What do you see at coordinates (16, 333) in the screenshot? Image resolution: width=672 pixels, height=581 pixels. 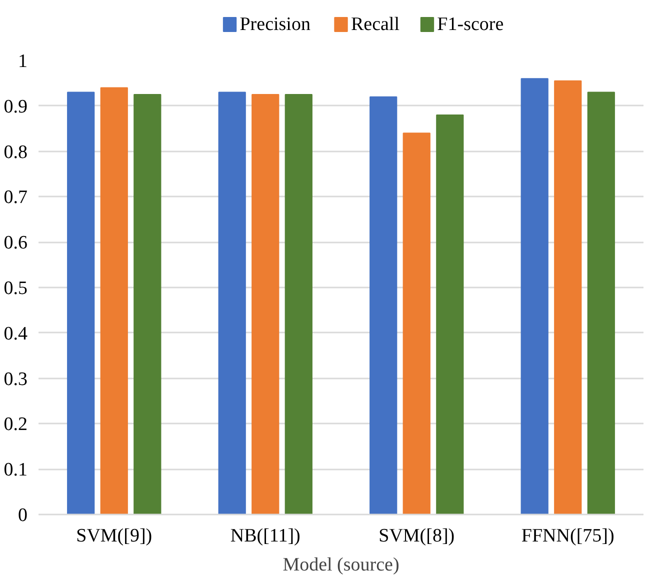 I see `y-tick-label: 0.4` at bounding box center [16, 333].